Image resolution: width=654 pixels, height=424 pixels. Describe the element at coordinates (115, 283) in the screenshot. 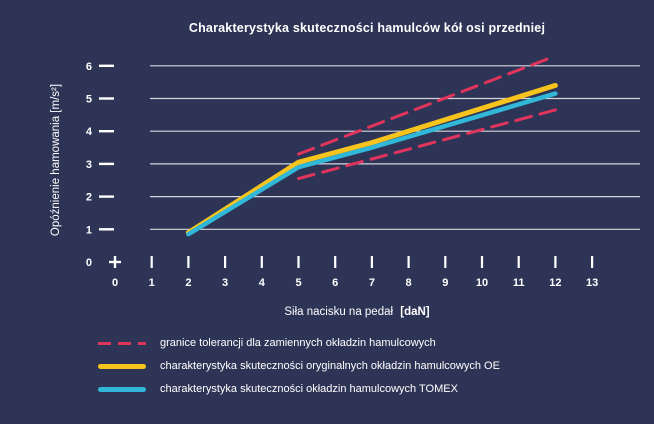

I see `x-tick-label: 0` at that location.